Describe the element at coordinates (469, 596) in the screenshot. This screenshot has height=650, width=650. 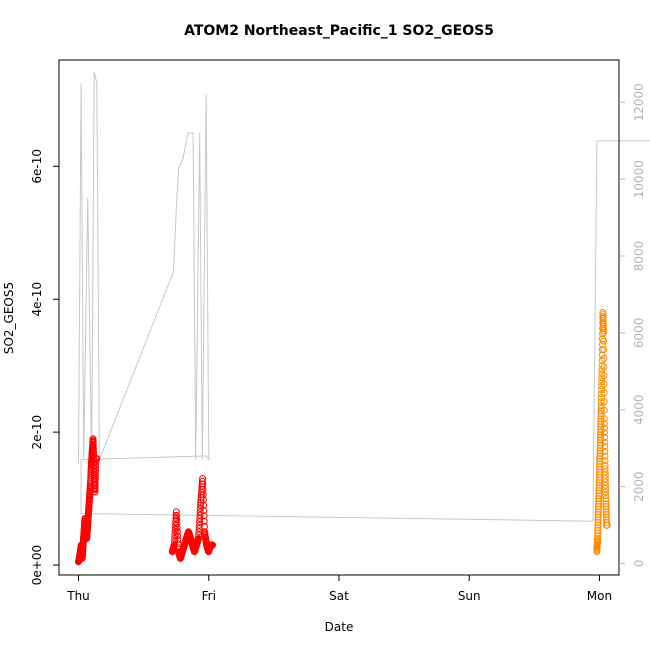
I see `x-tick-label-sun: Sun` at that location.